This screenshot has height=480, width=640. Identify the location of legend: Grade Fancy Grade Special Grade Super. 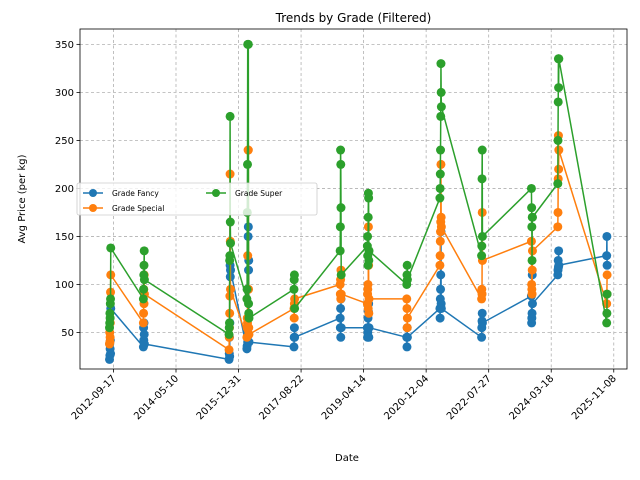
(197, 199).